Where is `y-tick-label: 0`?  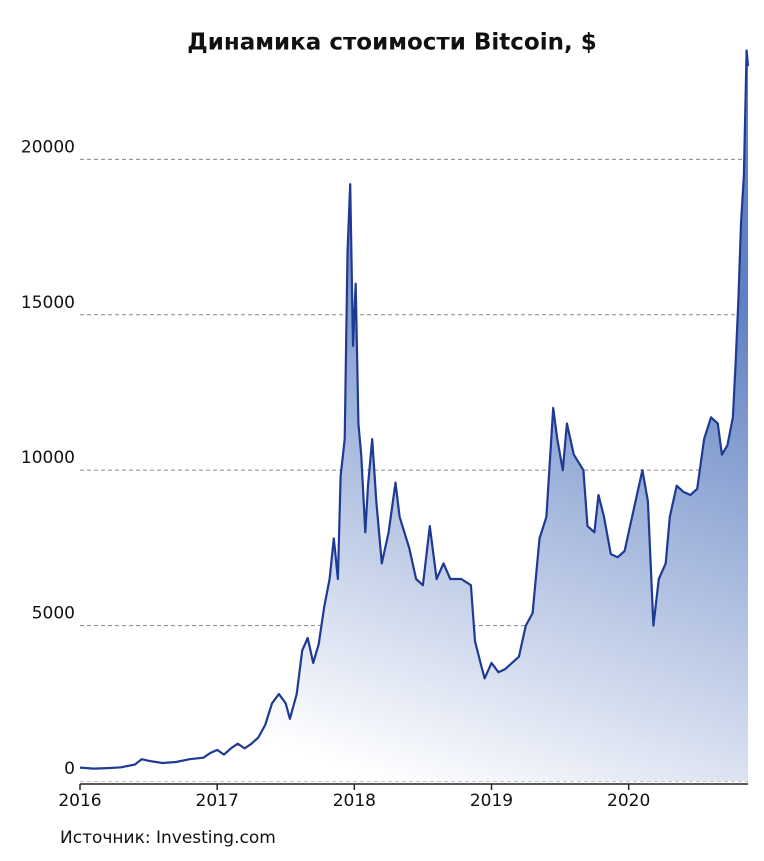 y-tick-label: 0 is located at coordinates (69, 769).